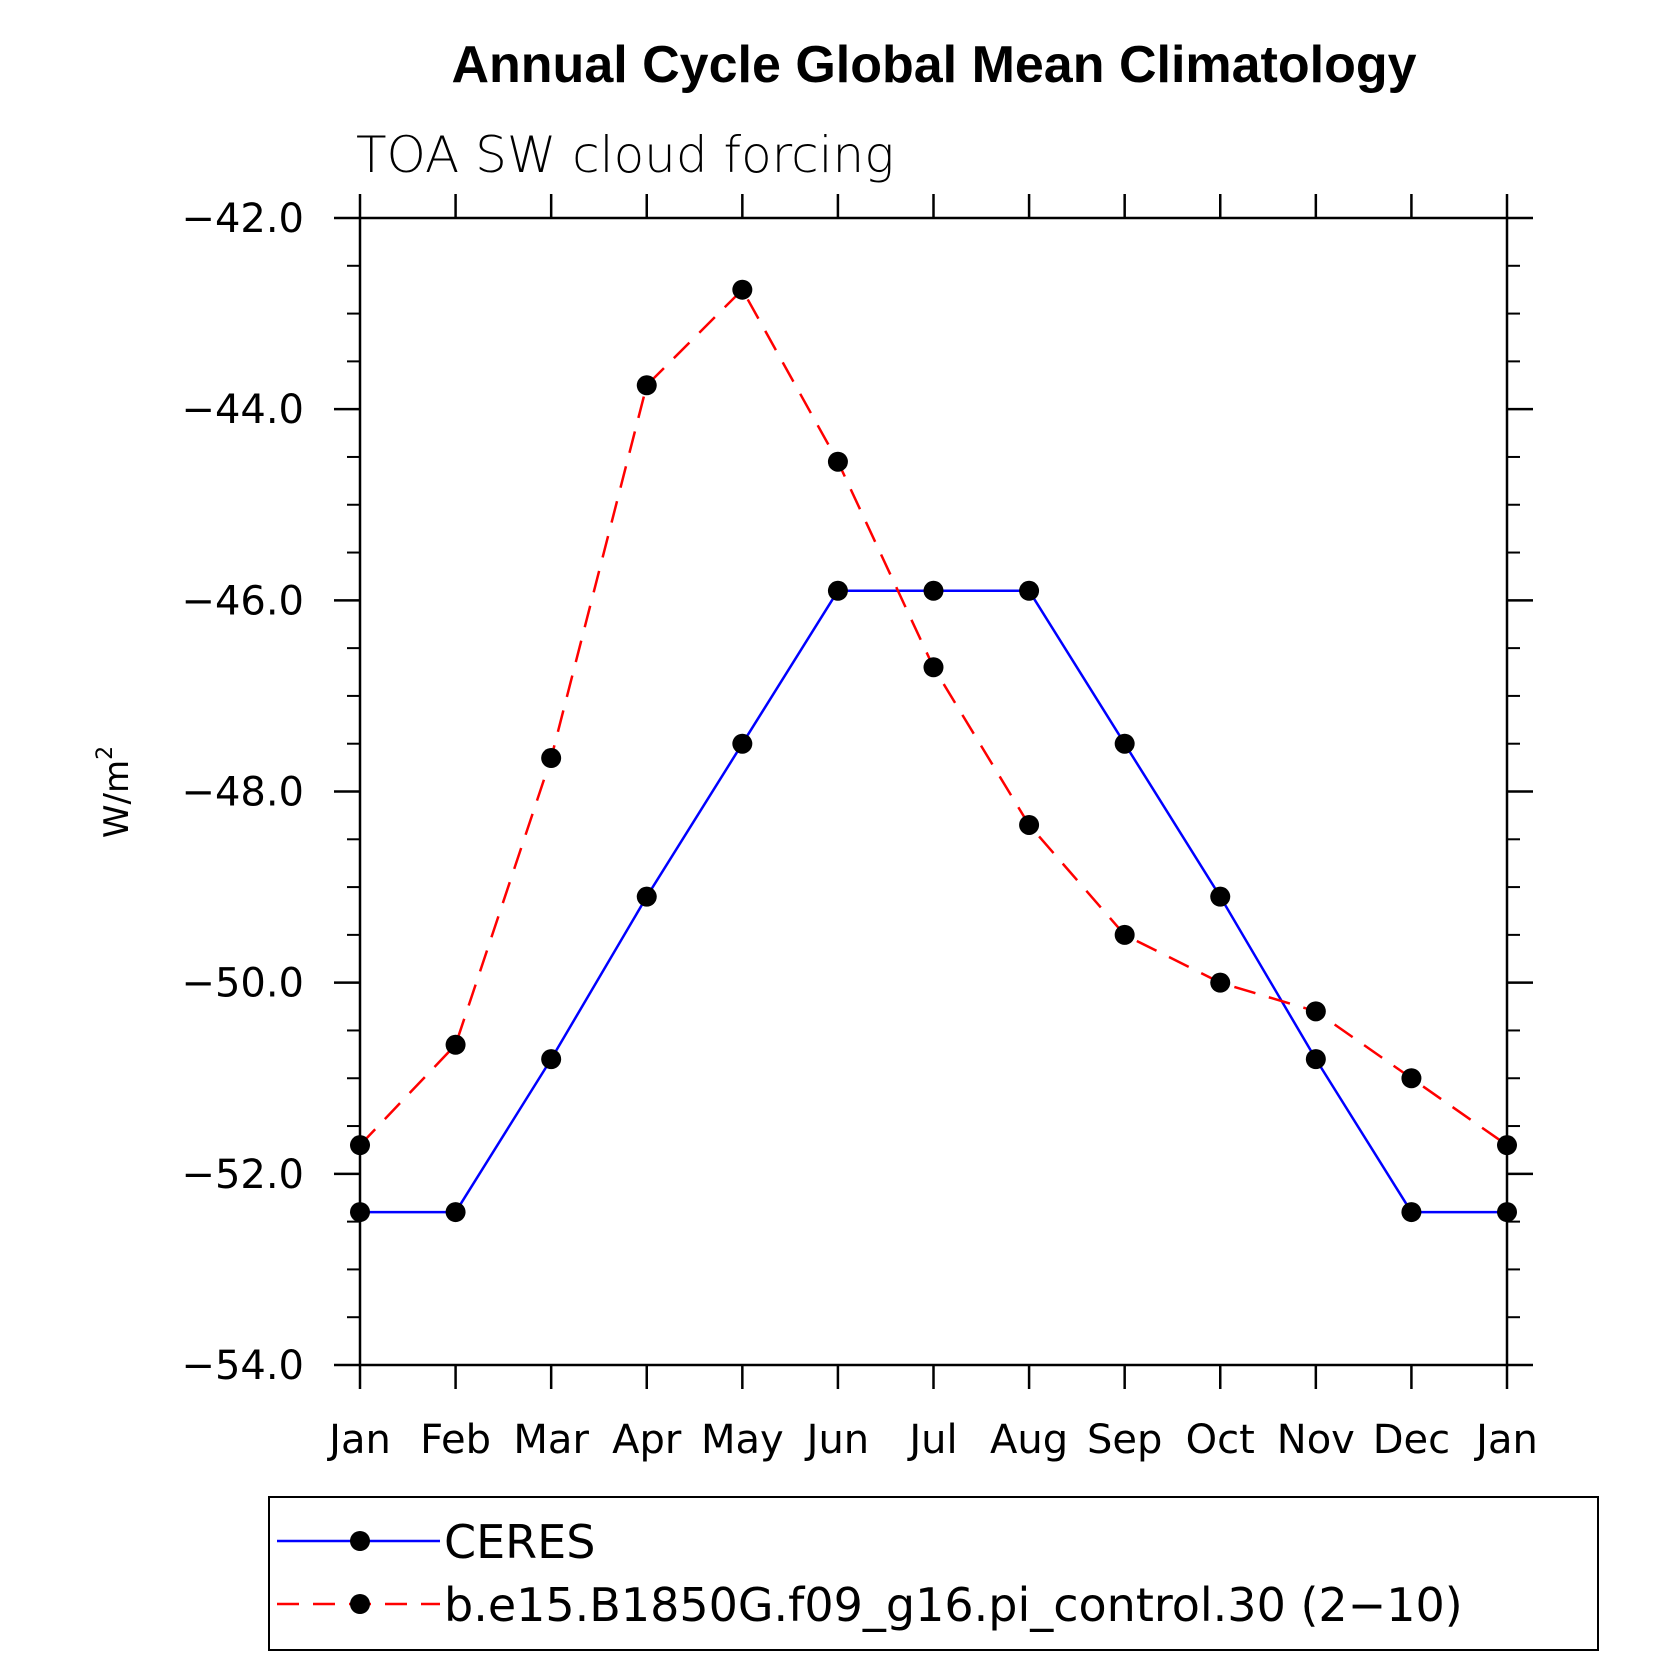 This screenshot has height=1680, width=1680. Describe the element at coordinates (242, 793) in the screenshot. I see `y-tick-label: −48.0` at that location.